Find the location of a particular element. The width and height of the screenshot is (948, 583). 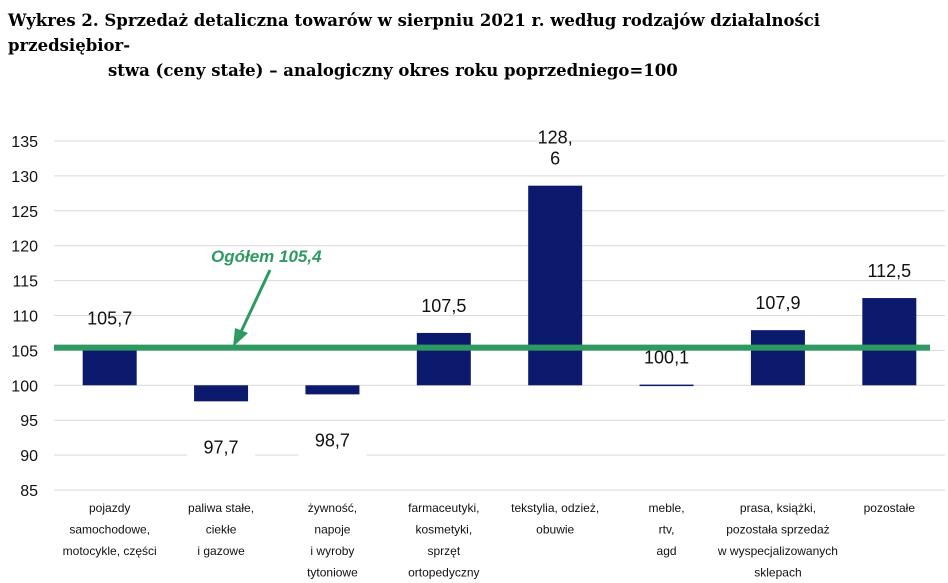

data-label: 112,5 is located at coordinates (889, 271).